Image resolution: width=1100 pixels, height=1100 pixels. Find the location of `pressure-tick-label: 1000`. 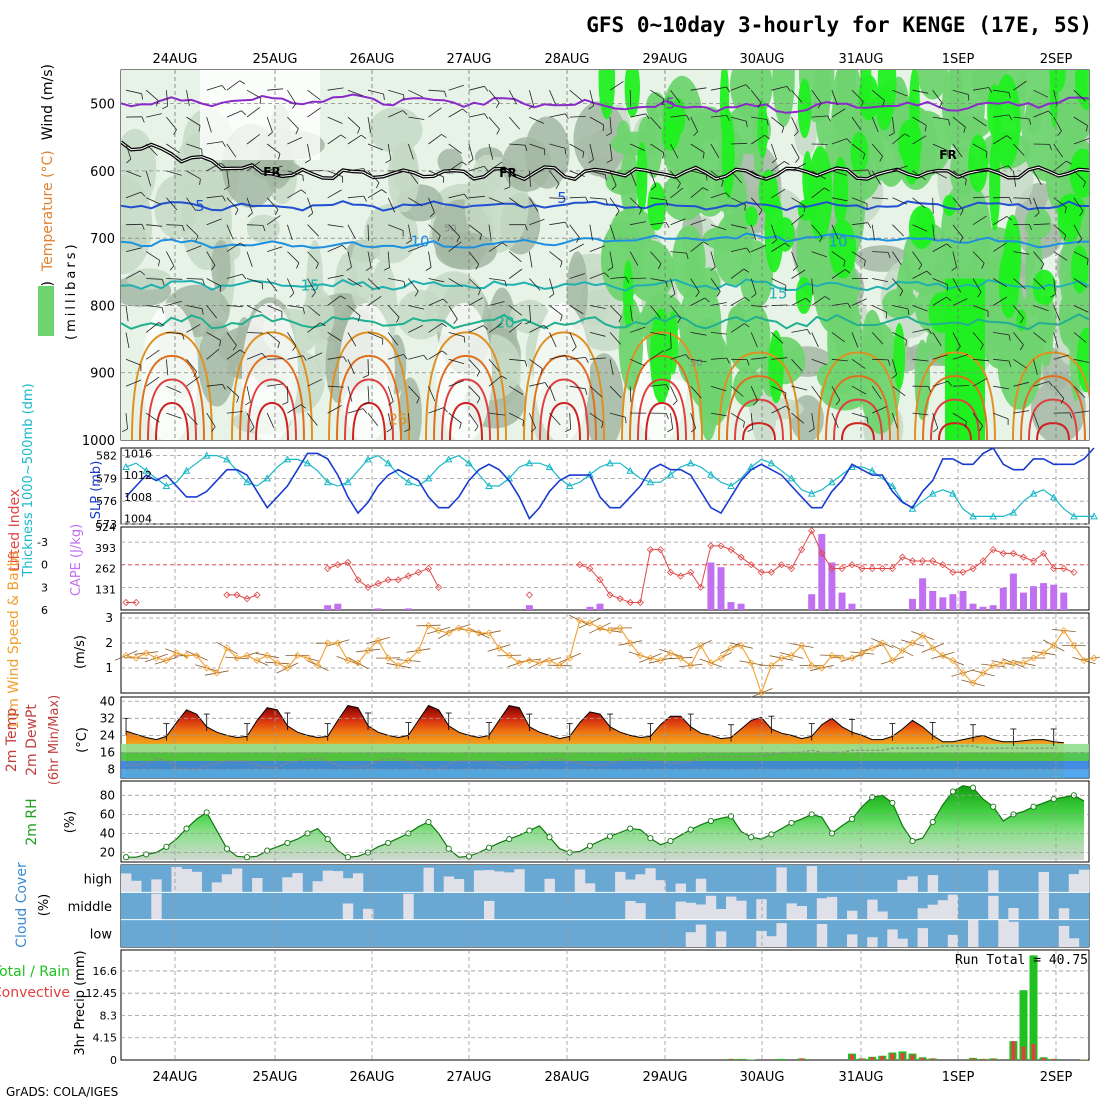

pressure-tick-label: 1000 is located at coordinates (98, 441).